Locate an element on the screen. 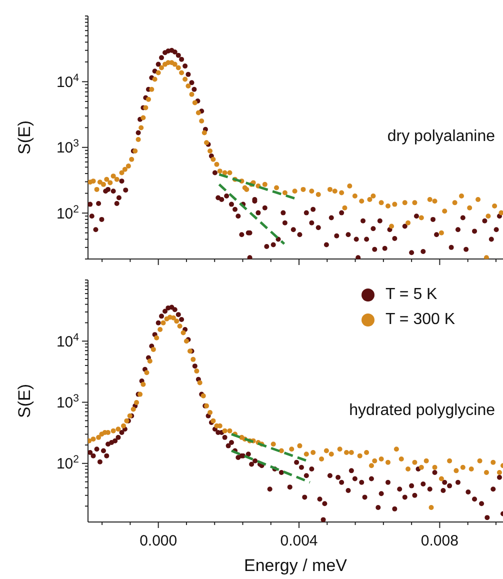 Image resolution: width=503 pixels, height=579 pixels. legend-label: T = 5 K is located at coordinates (411, 295).